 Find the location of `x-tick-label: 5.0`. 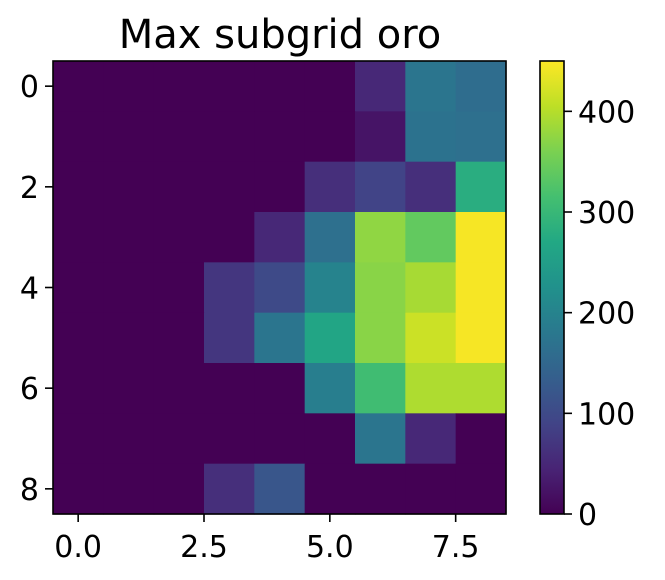

x-tick-label: 5.0 is located at coordinates (330, 547).